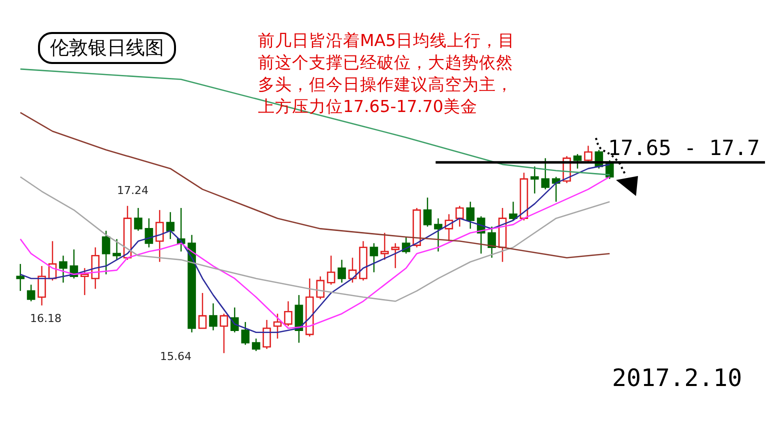 The height and width of the screenshot is (433, 775). I want to click on annotation: 17.24, so click(132, 190).